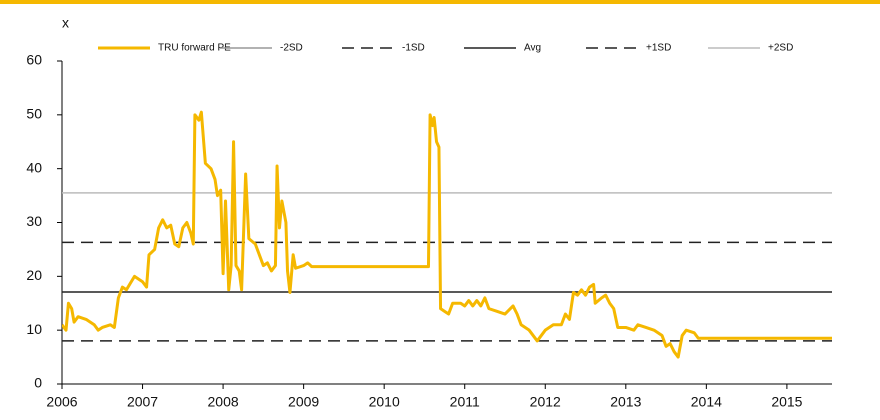  Describe the element at coordinates (780, 48) in the screenshot. I see `legend-label: +2SD` at that location.